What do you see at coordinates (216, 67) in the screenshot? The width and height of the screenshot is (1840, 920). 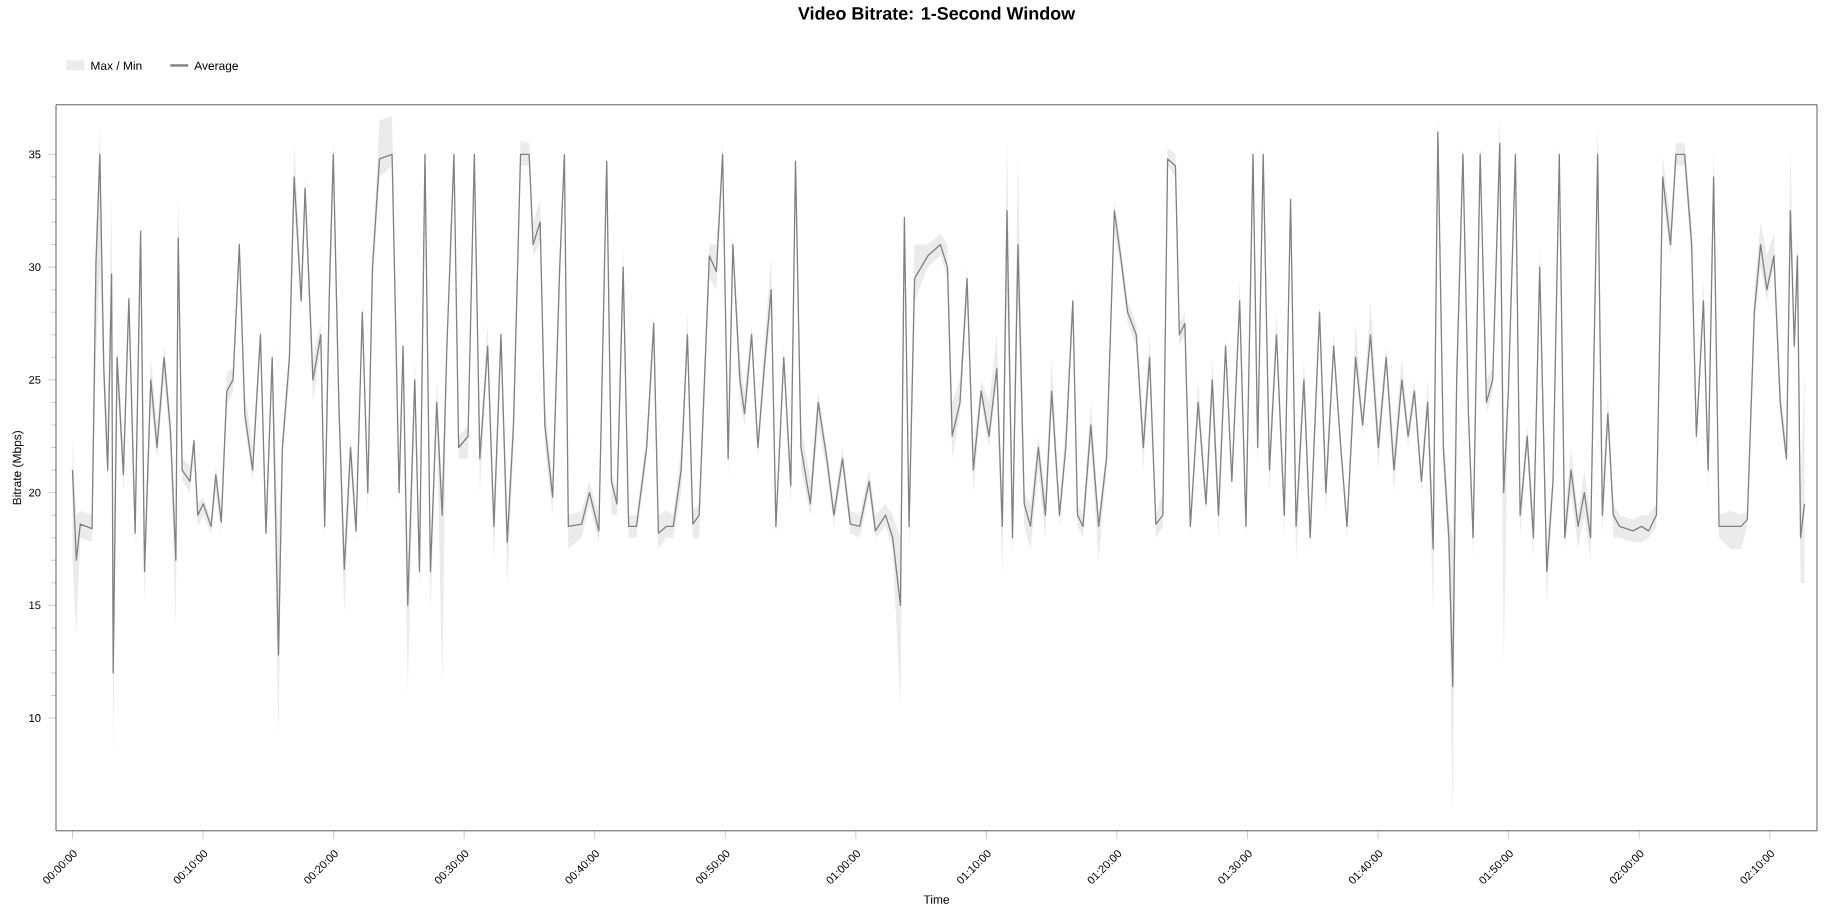 I see `legend-label: Average` at bounding box center [216, 67].